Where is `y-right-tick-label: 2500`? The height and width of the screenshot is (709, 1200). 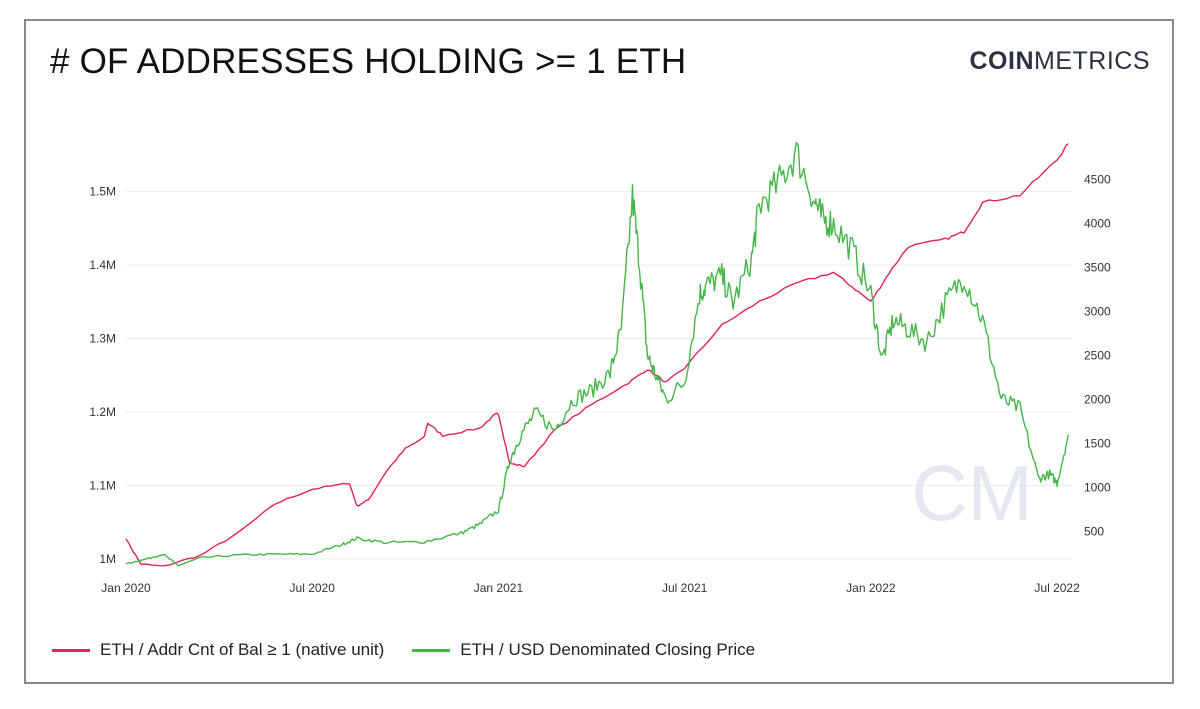
y-right-tick-label: 2500 is located at coordinates (1097, 355).